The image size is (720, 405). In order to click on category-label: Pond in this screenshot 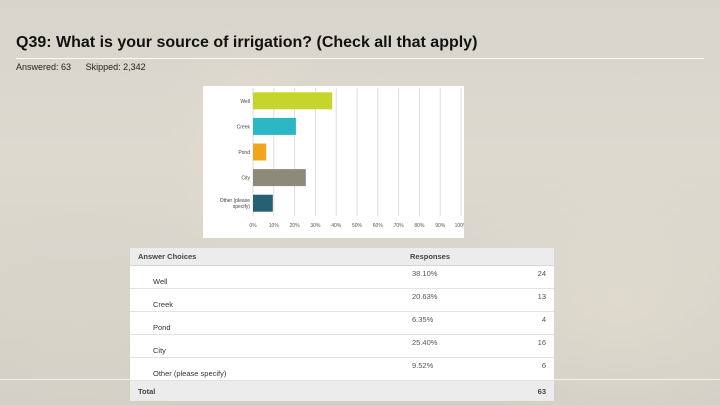, I will do `click(244, 153)`.